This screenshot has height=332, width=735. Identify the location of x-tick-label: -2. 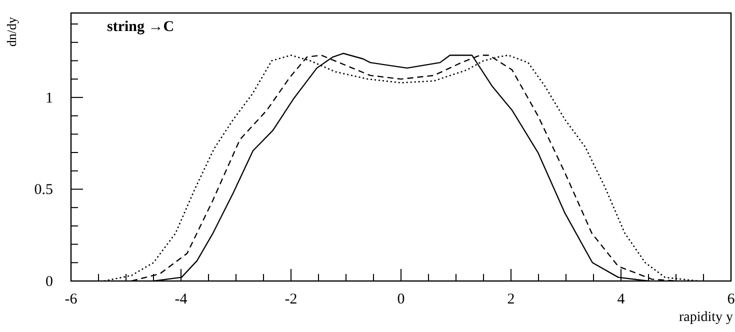
(291, 300).